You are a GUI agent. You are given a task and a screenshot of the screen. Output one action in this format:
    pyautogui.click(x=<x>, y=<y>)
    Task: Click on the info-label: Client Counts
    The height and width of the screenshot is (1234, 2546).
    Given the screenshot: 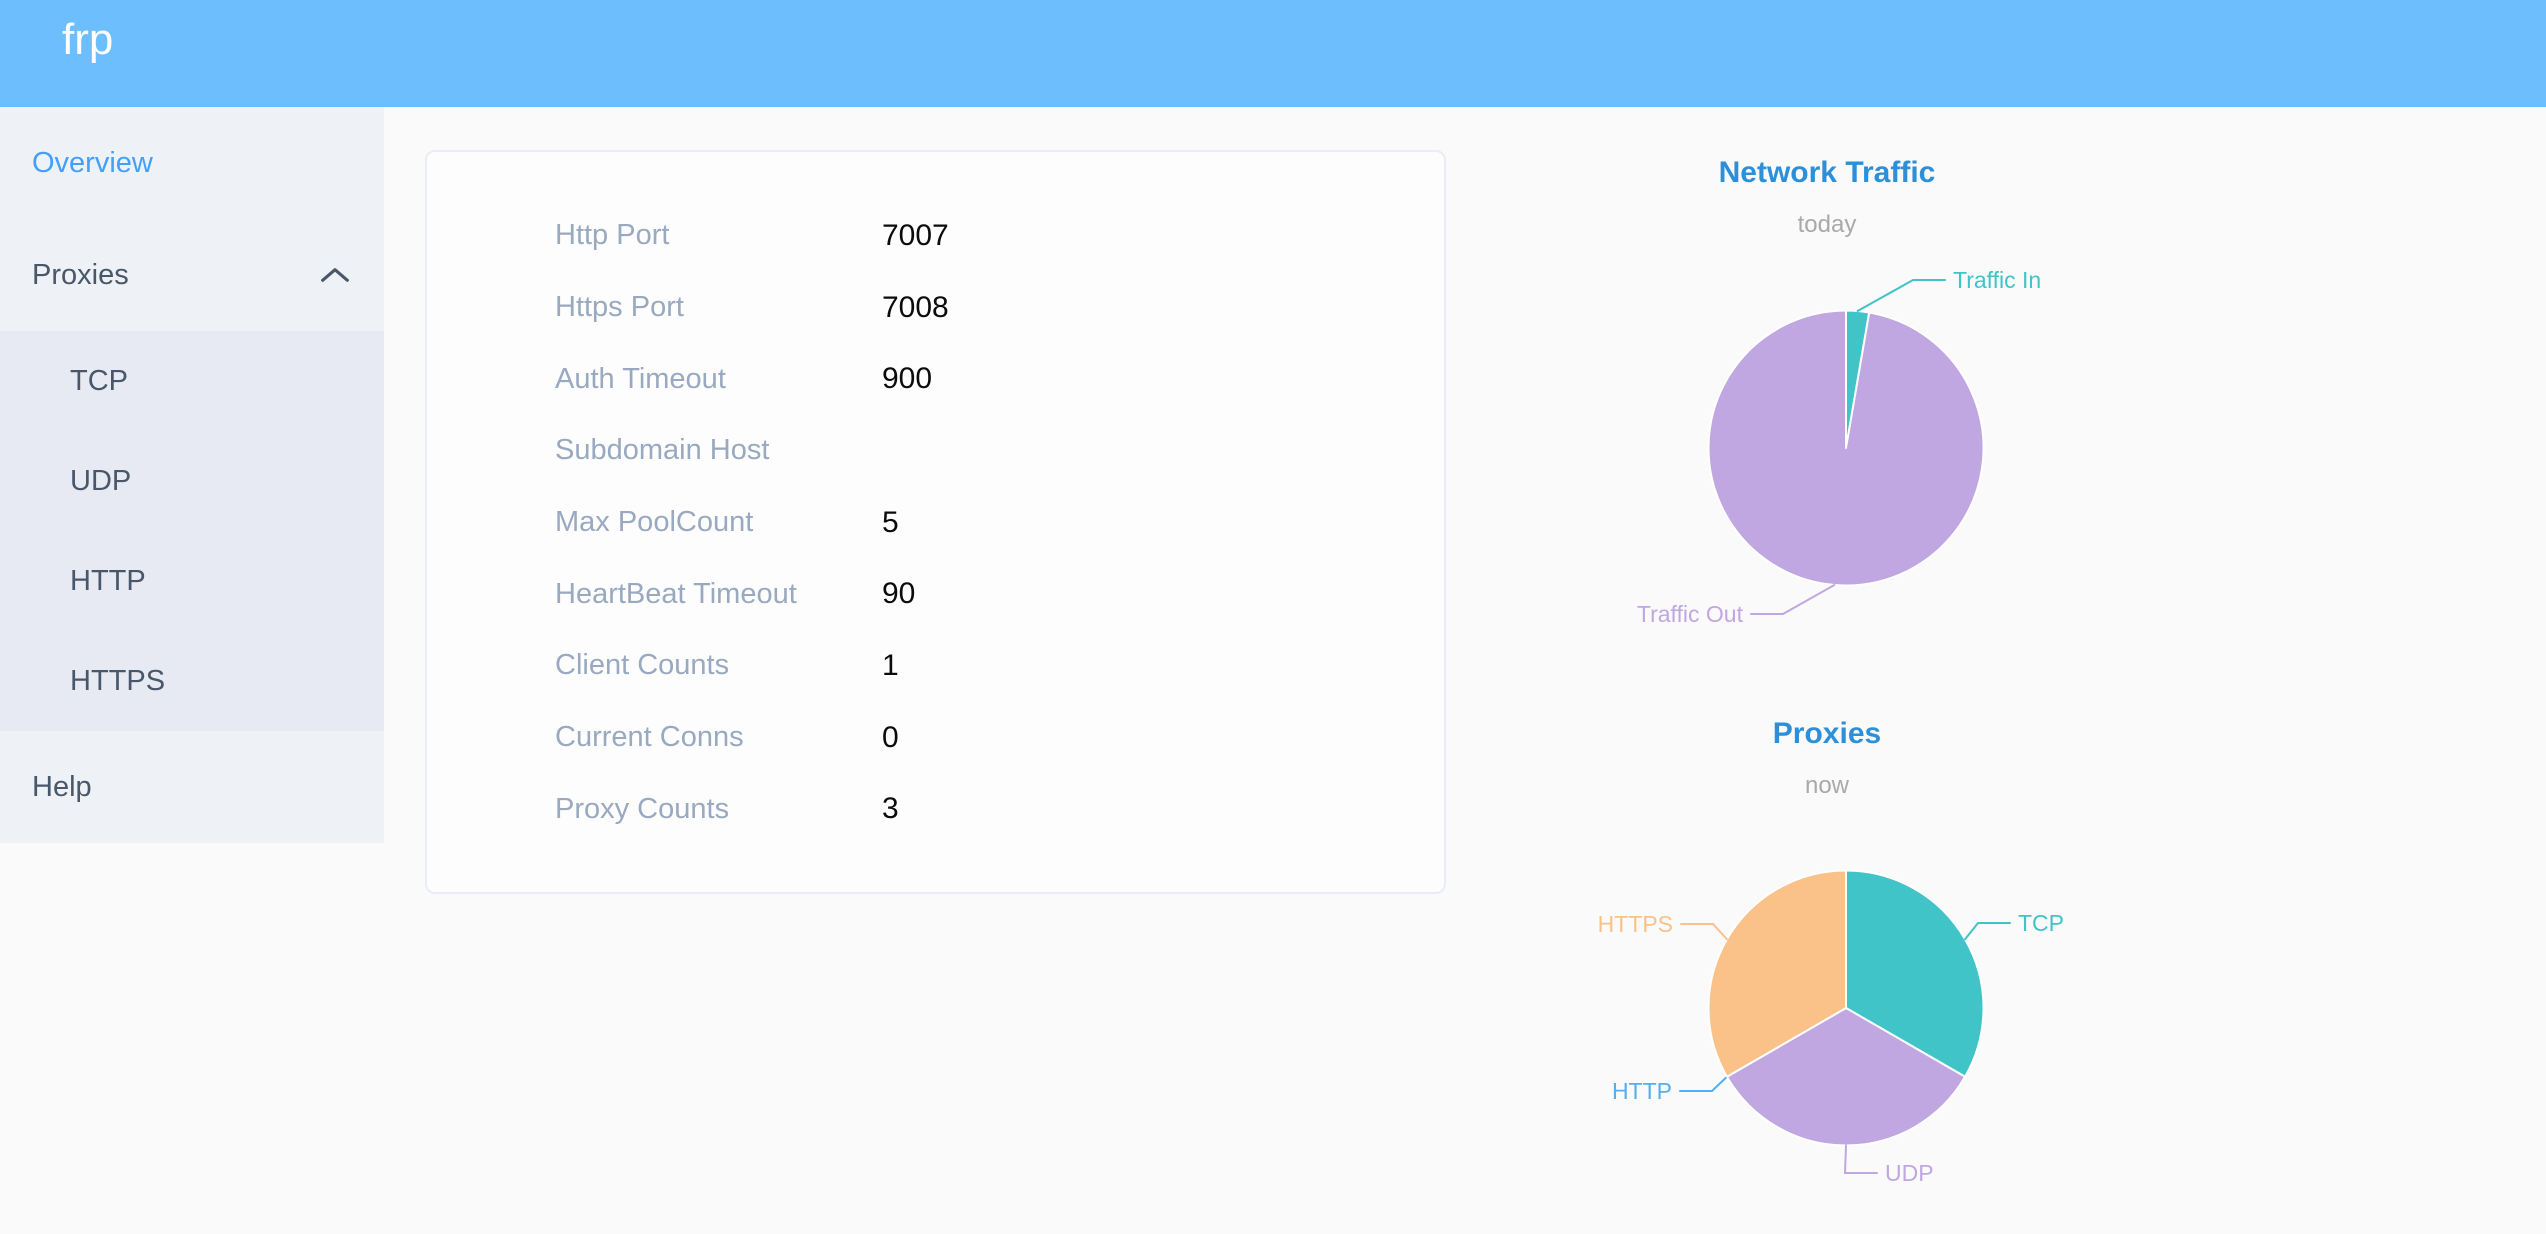 What is the action you would take?
    pyautogui.click(x=642, y=665)
    